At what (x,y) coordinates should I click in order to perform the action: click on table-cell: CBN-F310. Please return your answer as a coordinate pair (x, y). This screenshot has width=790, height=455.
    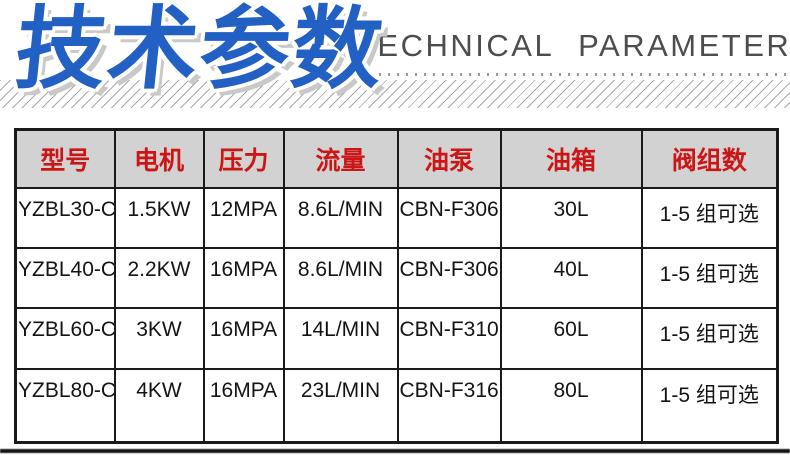
    Looking at the image, I should click on (449, 338).